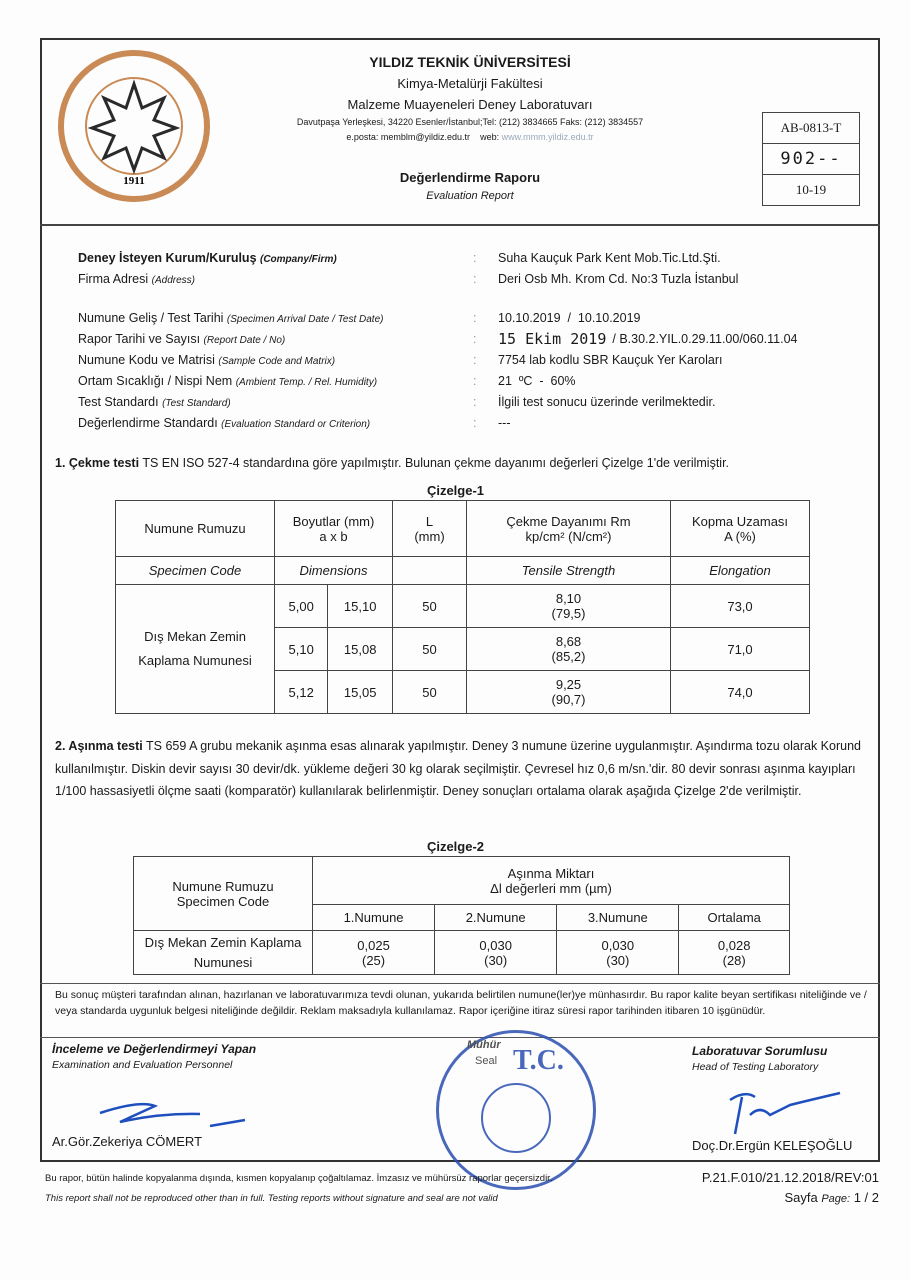 This screenshot has width=911, height=1280. I want to click on report-month: 10-19, so click(811, 189).